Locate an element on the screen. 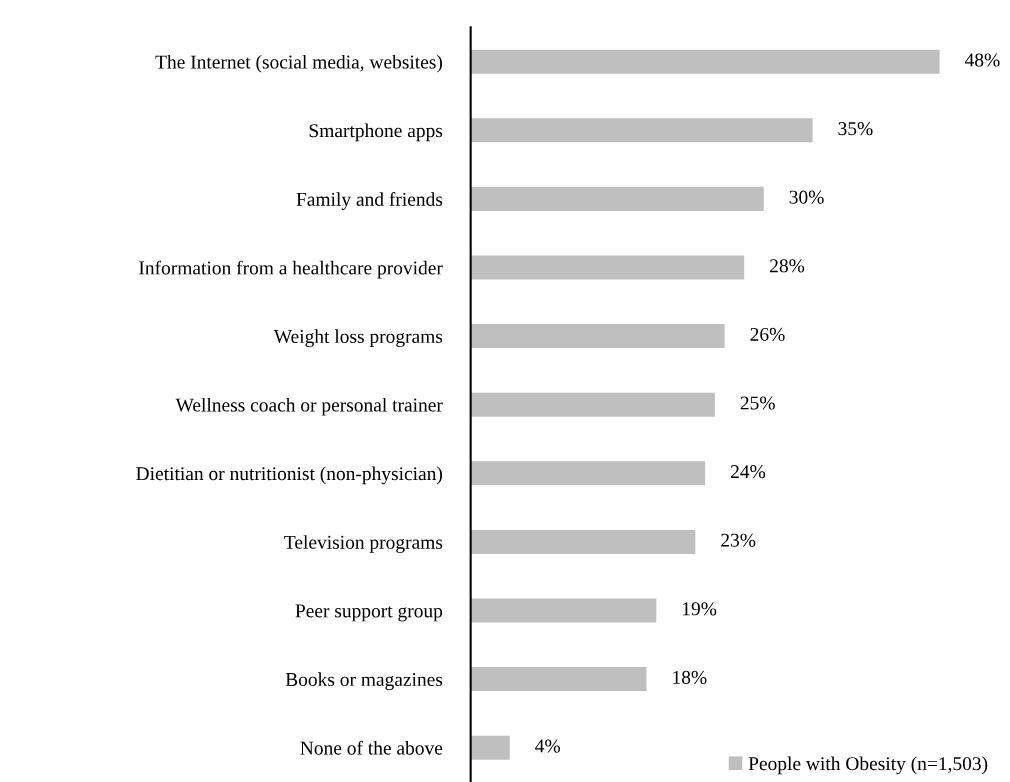 The width and height of the screenshot is (1010, 782). y-tick-label: The Internet (social media, websites) is located at coordinates (299, 63).